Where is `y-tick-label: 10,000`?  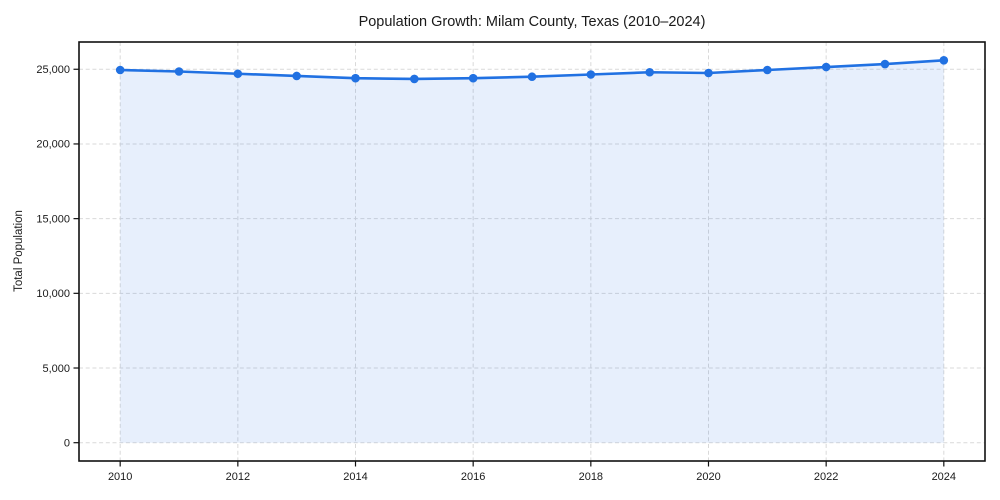 y-tick-label: 10,000 is located at coordinates (53, 294).